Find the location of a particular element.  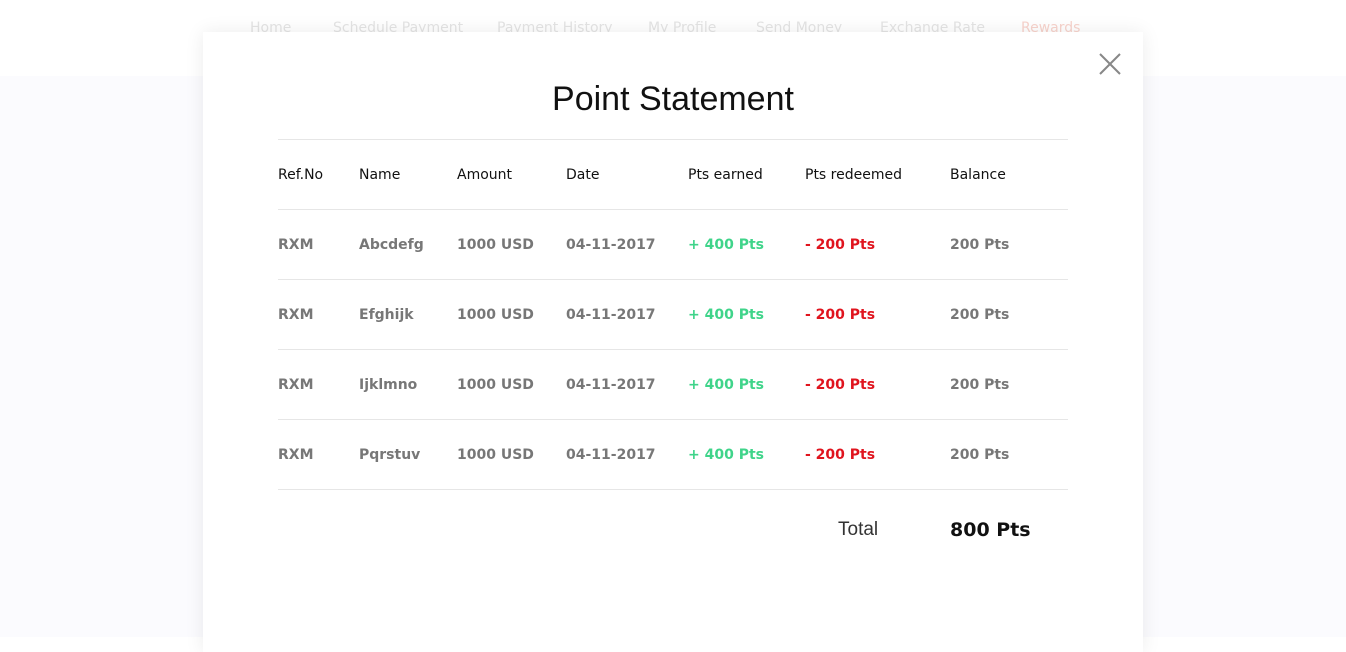

column-header: Balance is located at coordinates (978, 175).